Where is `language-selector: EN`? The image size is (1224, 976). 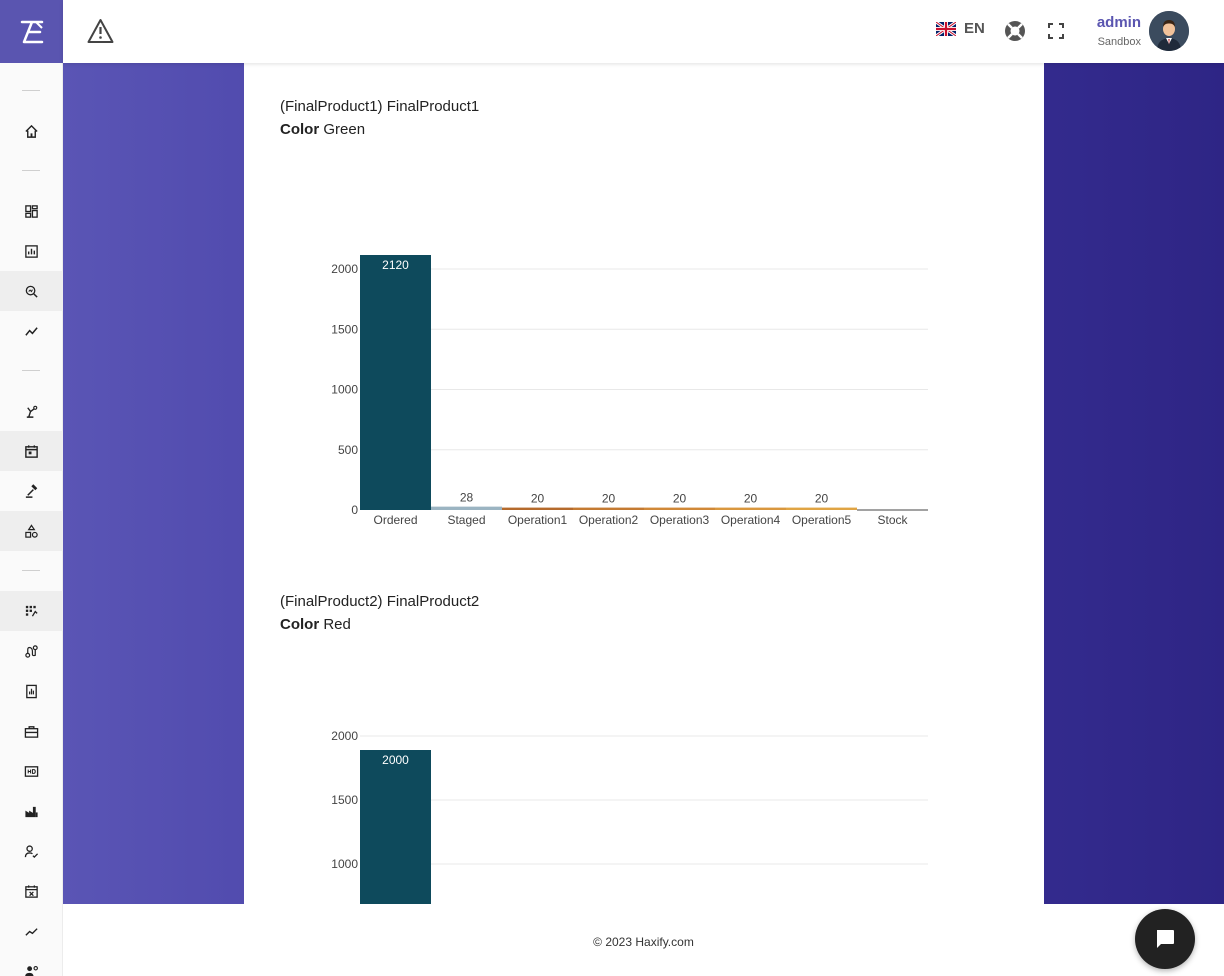 language-selector: EN is located at coordinates (960, 28).